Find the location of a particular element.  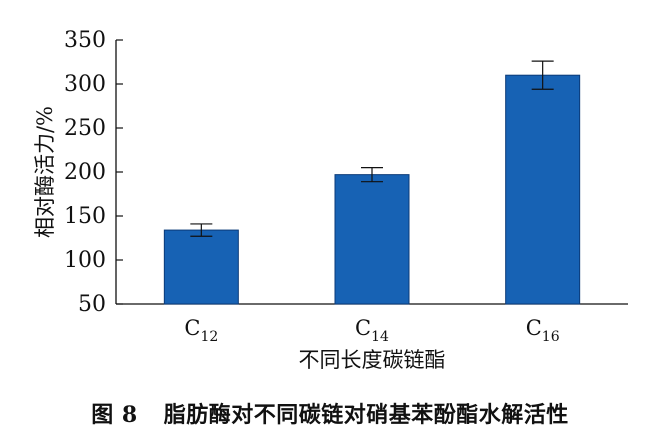

y-tick-label: 300 is located at coordinates (85, 84).